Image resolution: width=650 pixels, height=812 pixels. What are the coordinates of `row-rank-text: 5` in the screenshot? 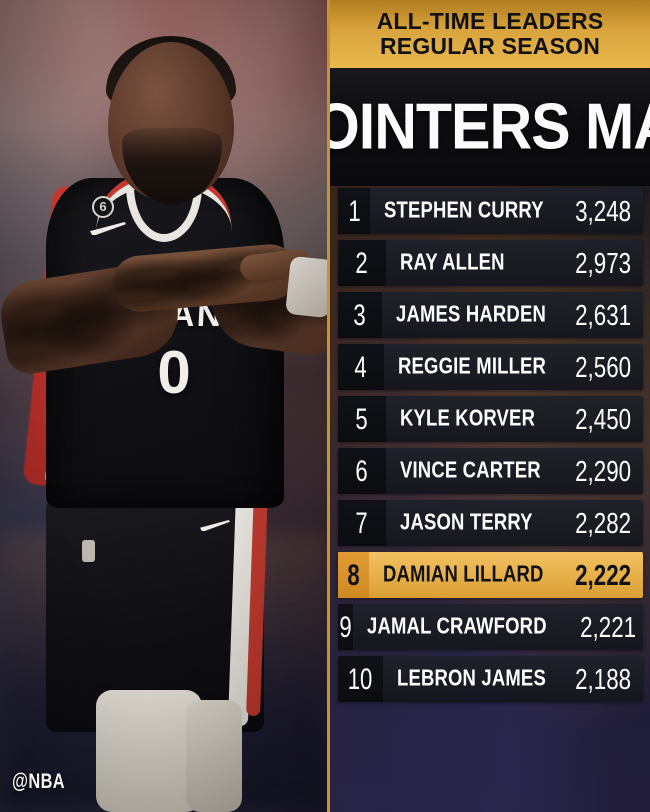 It's located at (362, 418).